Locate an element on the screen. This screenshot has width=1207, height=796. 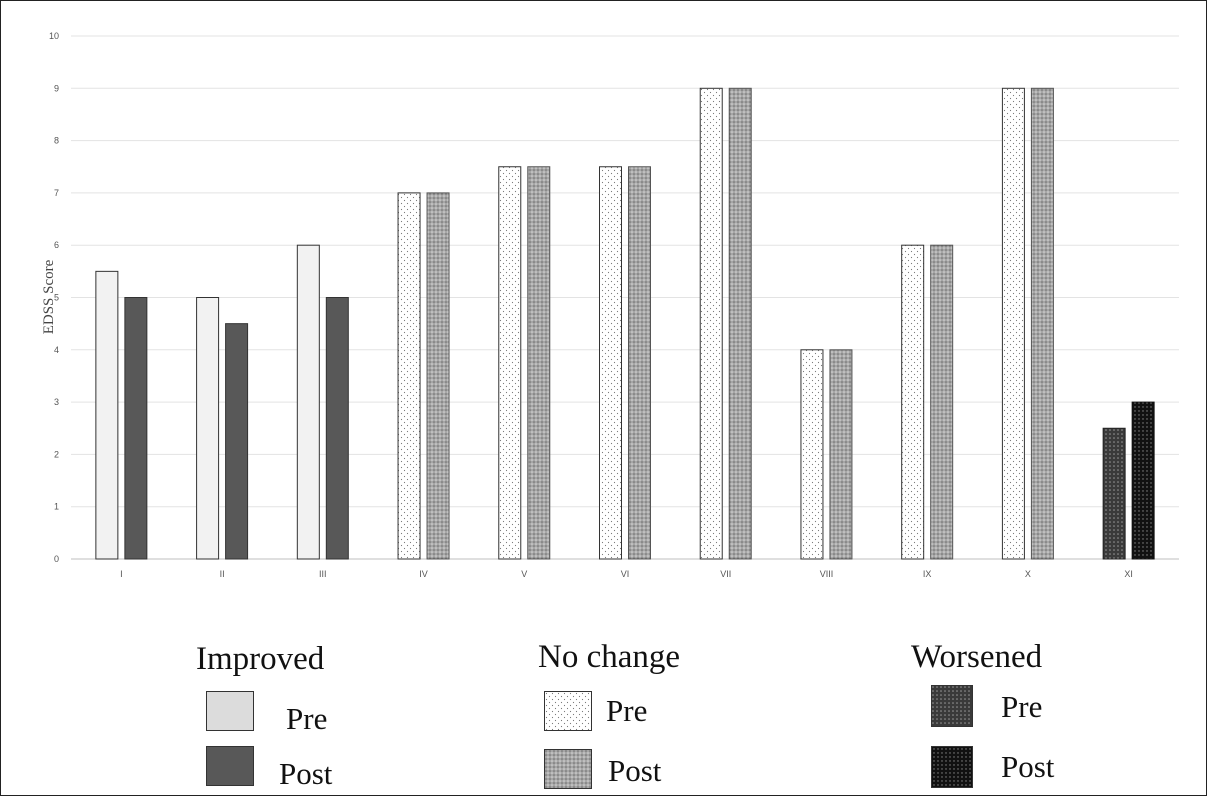
x-tick-label: VI is located at coordinates (625, 574).